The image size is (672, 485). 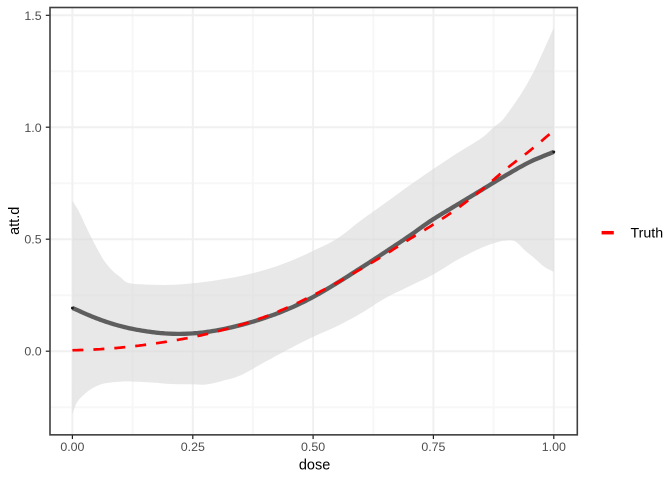 I want to click on svg-text: 1.00, so click(x=554, y=447).